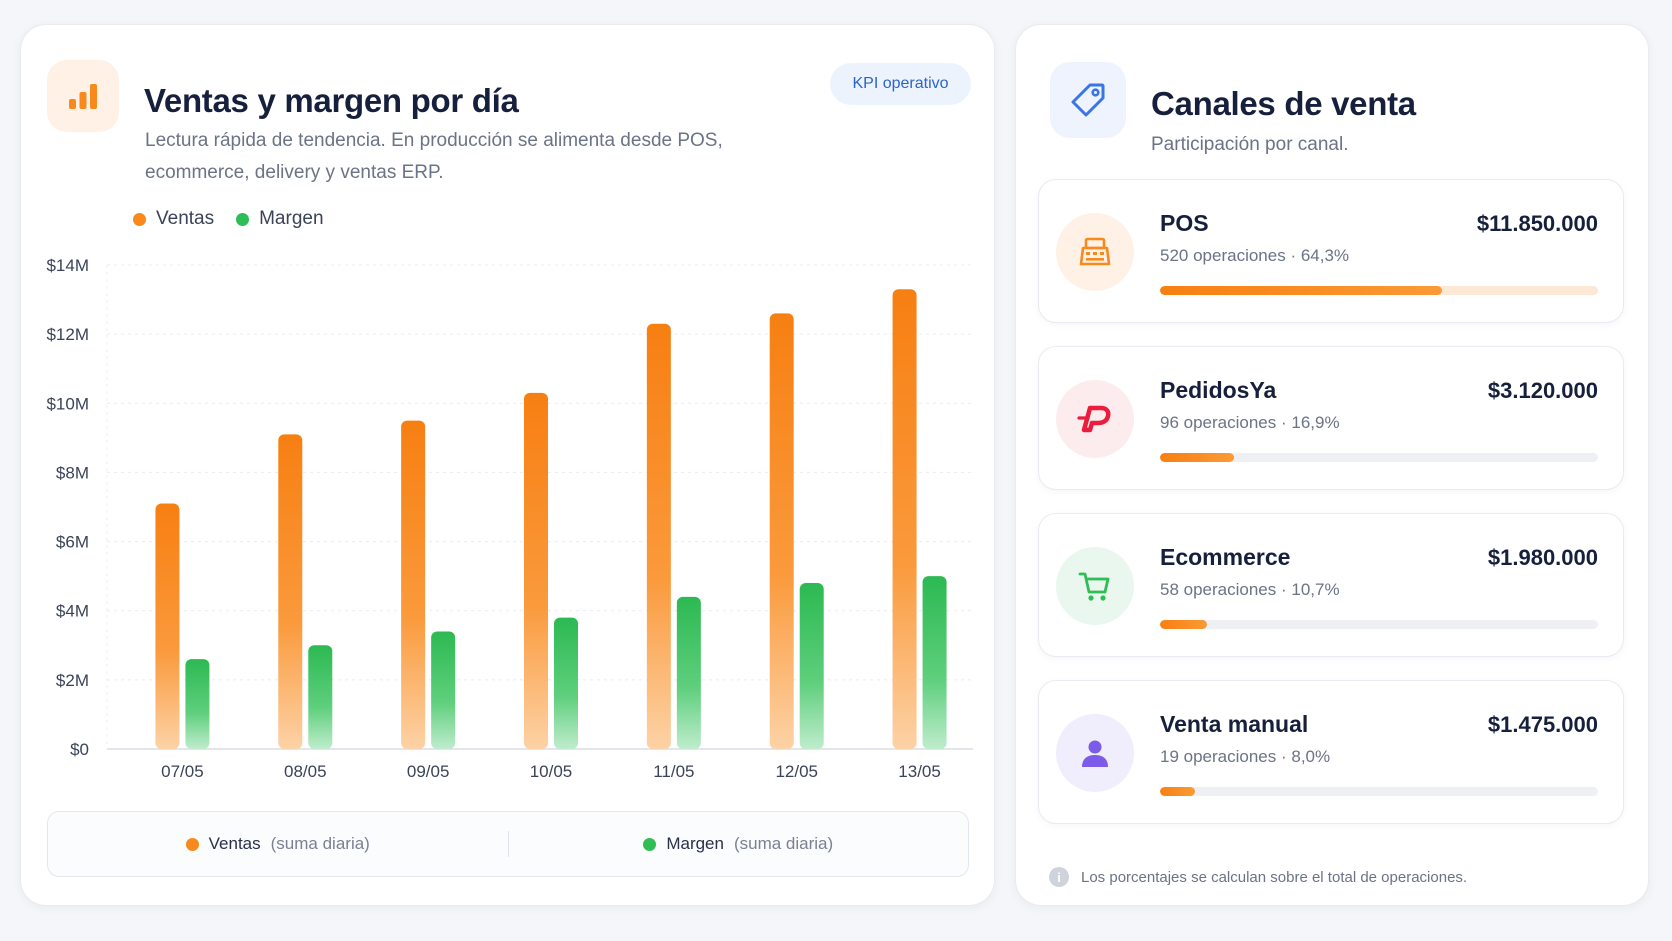  I want to click on legend-item-margen: Margen, so click(280, 219).